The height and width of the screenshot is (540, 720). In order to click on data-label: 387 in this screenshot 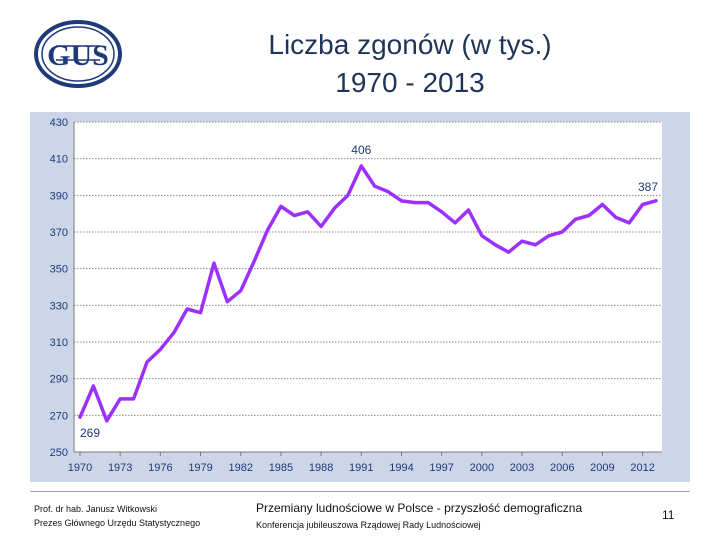, I will do `click(648, 187)`.